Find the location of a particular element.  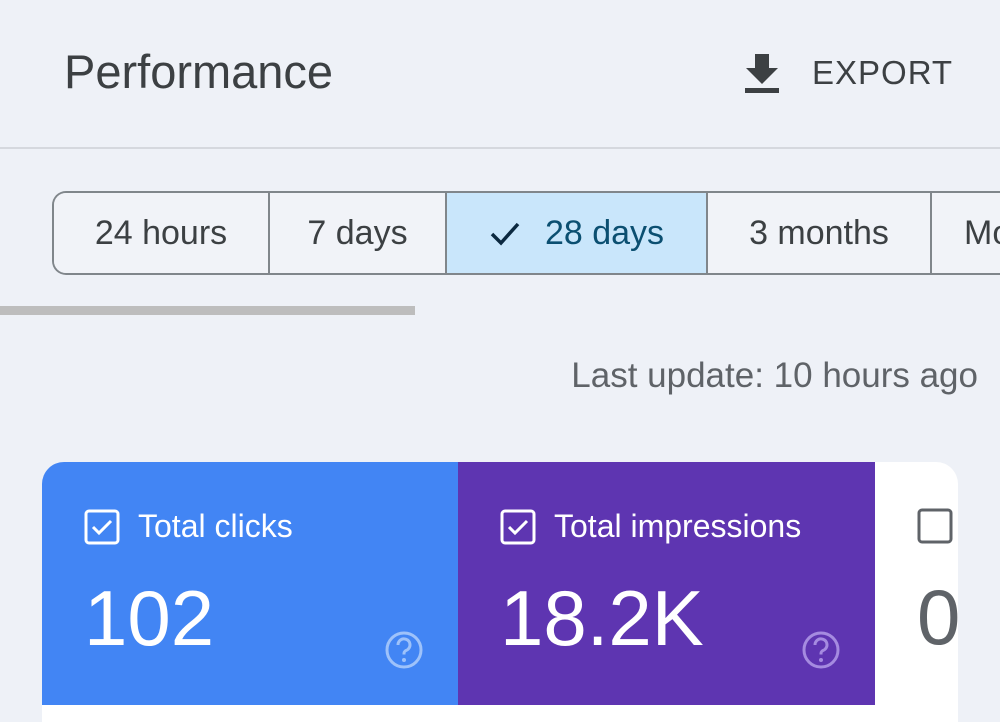

check-icon is located at coordinates (505, 234).